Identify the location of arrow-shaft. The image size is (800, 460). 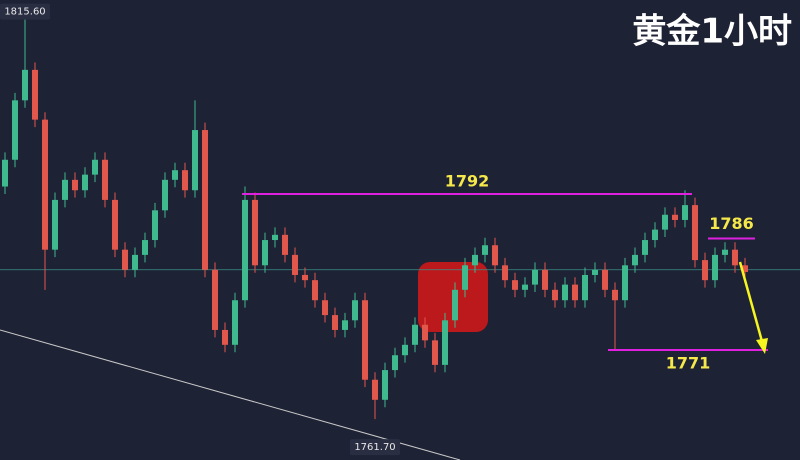
(751, 303).